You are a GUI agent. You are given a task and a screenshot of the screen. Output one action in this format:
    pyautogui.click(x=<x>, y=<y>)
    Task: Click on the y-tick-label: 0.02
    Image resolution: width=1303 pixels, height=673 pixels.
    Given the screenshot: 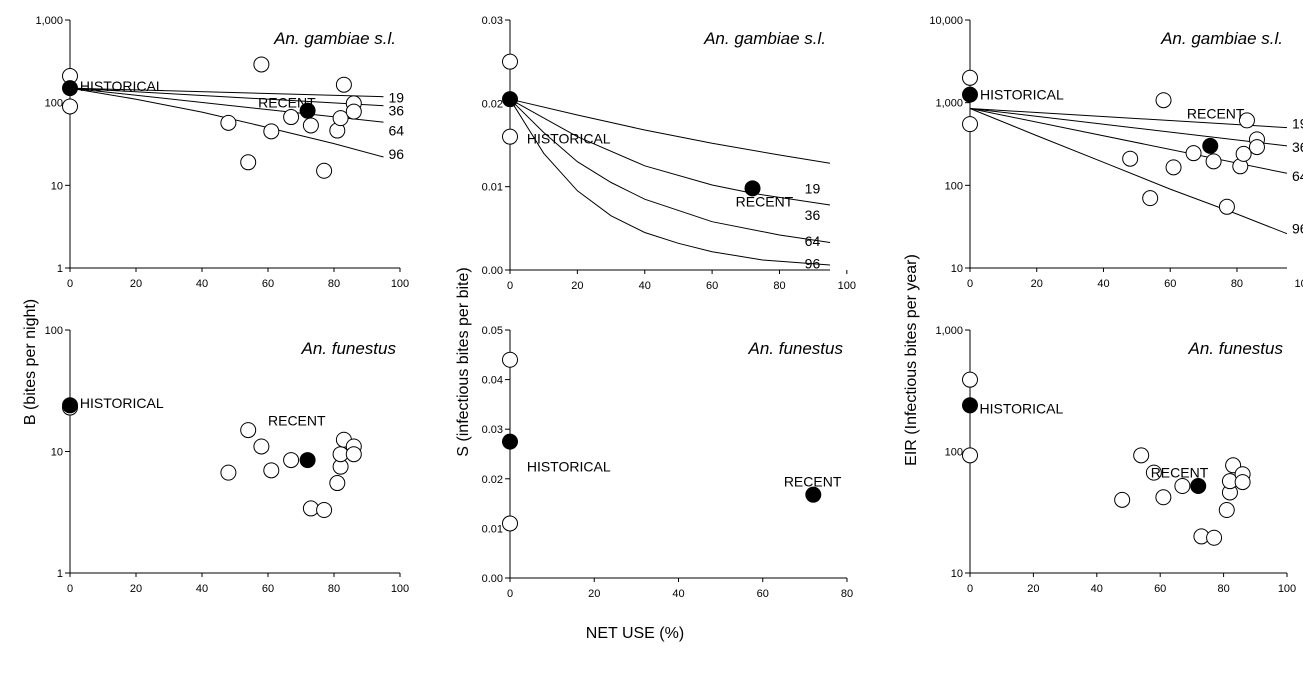 What is the action you would take?
    pyautogui.click(x=492, y=480)
    